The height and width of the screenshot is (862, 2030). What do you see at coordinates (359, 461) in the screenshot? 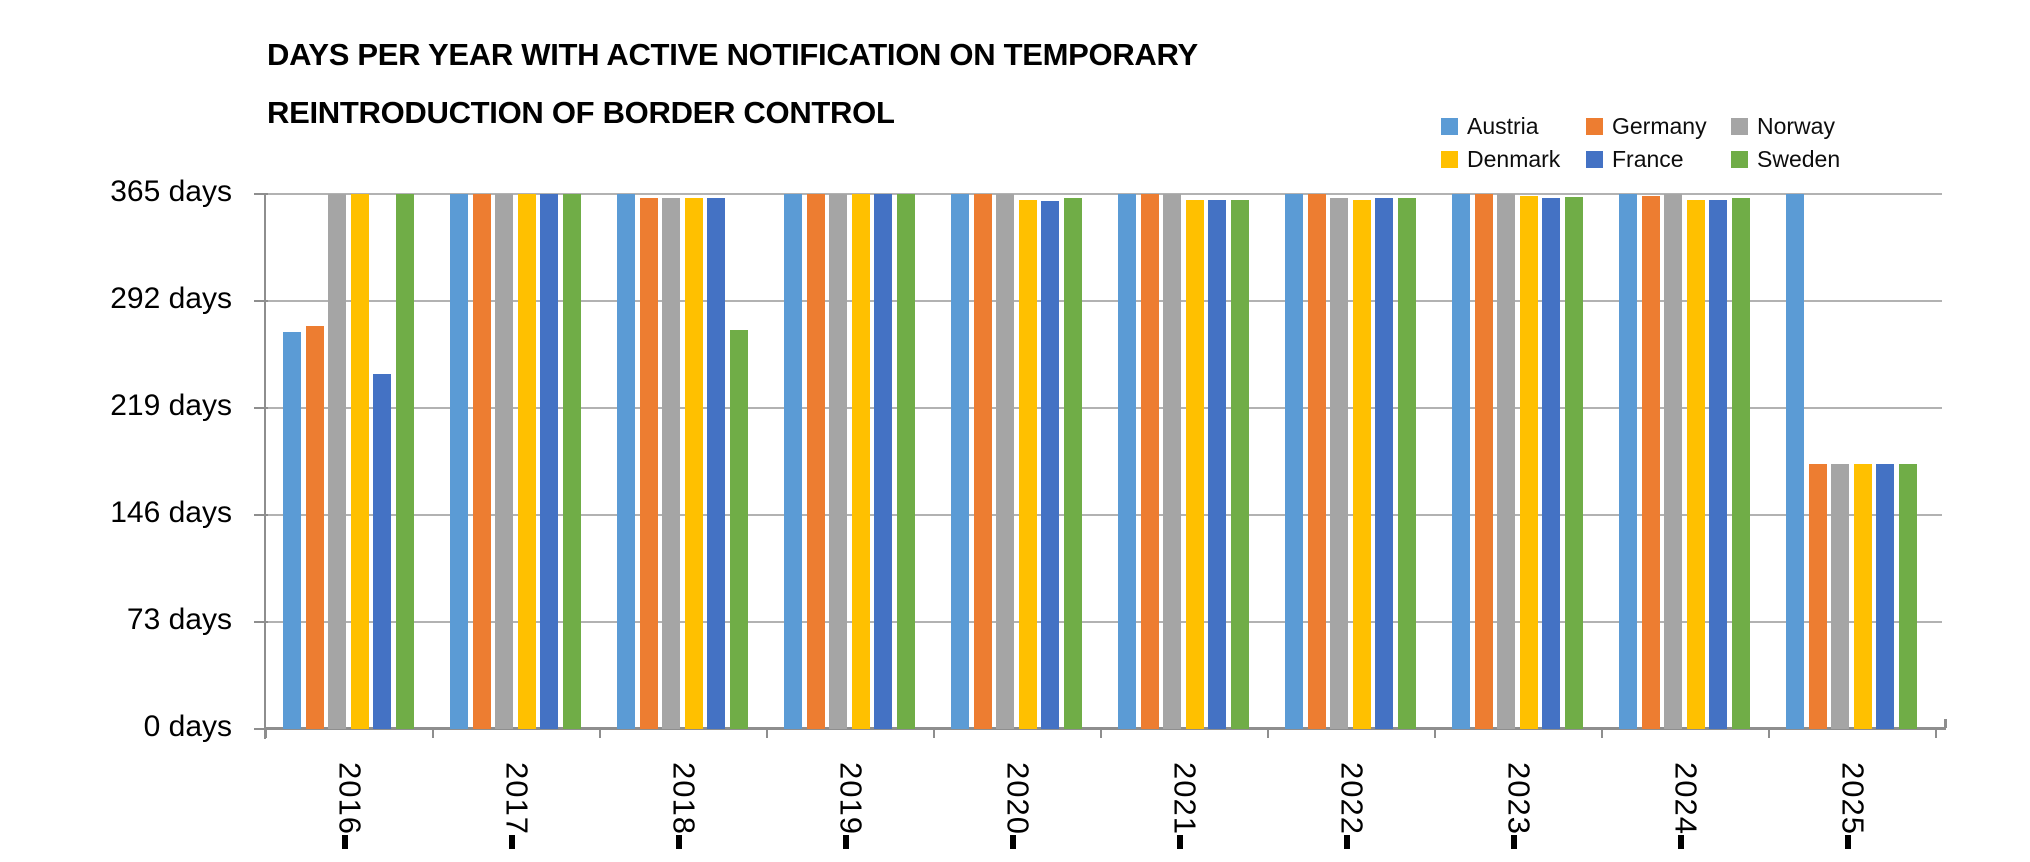
I see `bar-denmark-2016` at bounding box center [359, 461].